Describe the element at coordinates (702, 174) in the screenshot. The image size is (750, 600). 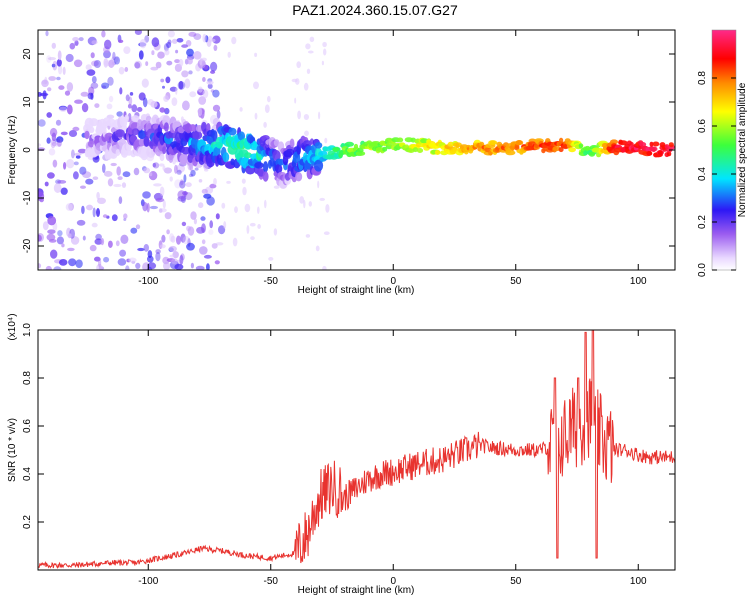
I see `colorbar-tick-label: 0.4` at that location.